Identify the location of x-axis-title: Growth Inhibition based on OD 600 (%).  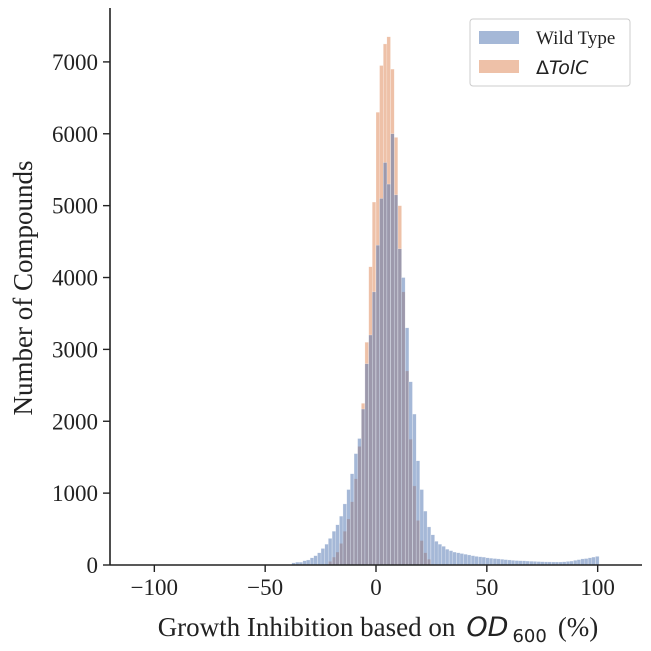
(378, 629).